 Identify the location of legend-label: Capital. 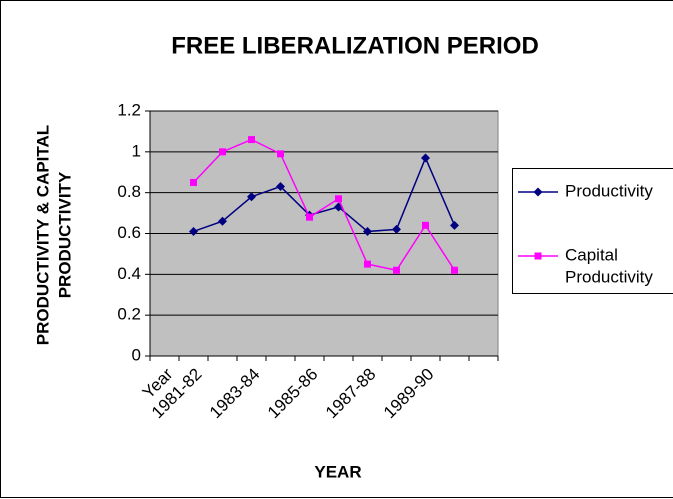
(591, 254).